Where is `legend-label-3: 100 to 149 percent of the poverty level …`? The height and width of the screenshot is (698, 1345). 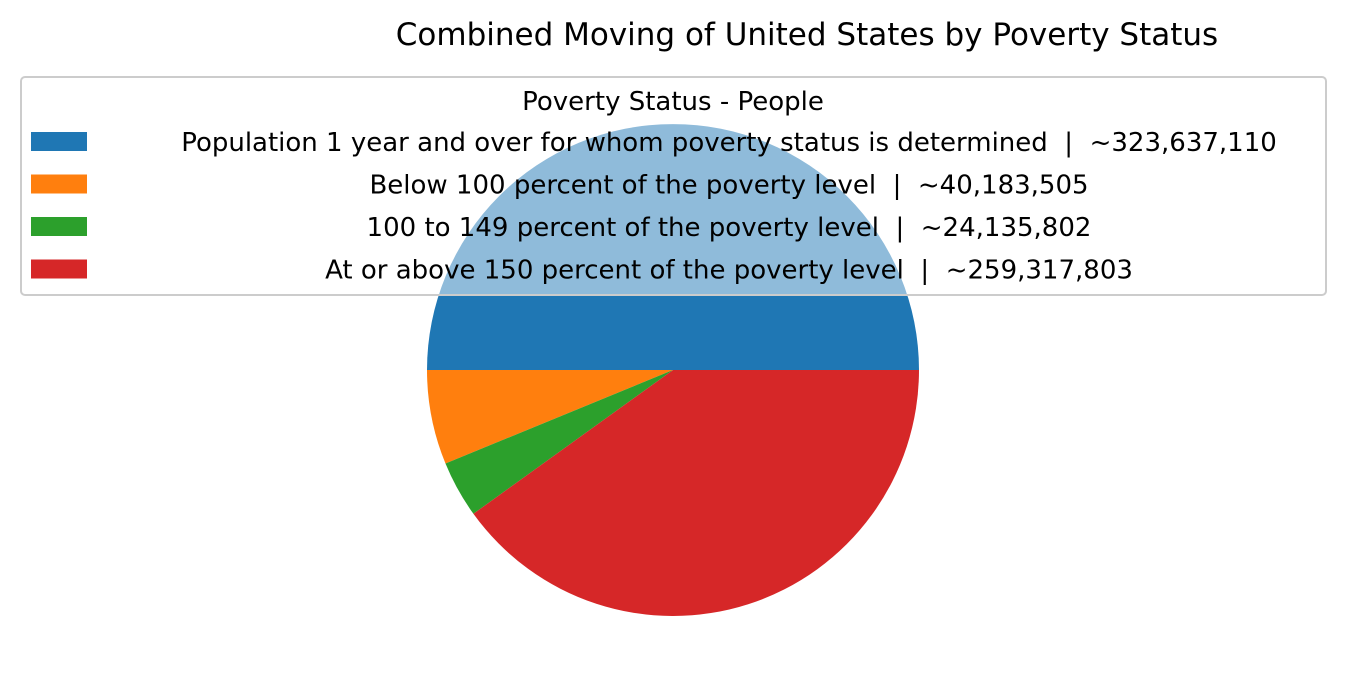 legend-label-3: 100 to 149 percent of the poverty level … is located at coordinates (729, 228).